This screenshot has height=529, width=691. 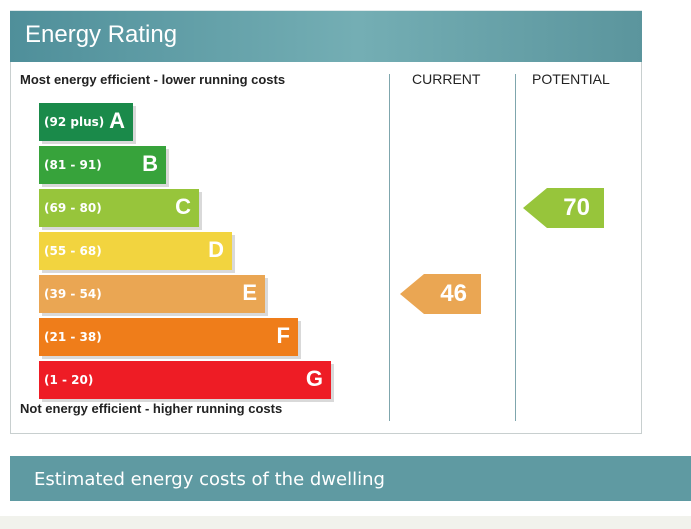 What do you see at coordinates (101, 34) in the screenshot?
I see `energy-rating-title: Energy Rating` at bounding box center [101, 34].